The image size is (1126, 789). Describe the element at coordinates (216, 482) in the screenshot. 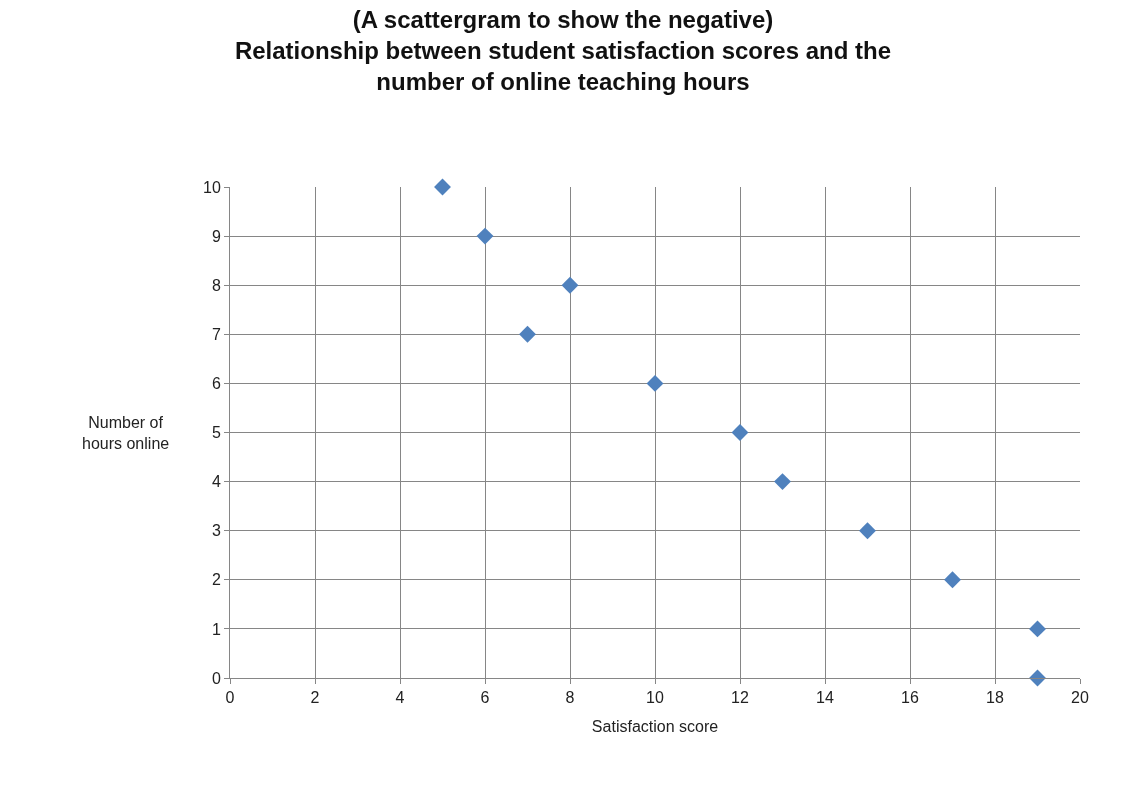

I see `y-tick-label: 4` at that location.